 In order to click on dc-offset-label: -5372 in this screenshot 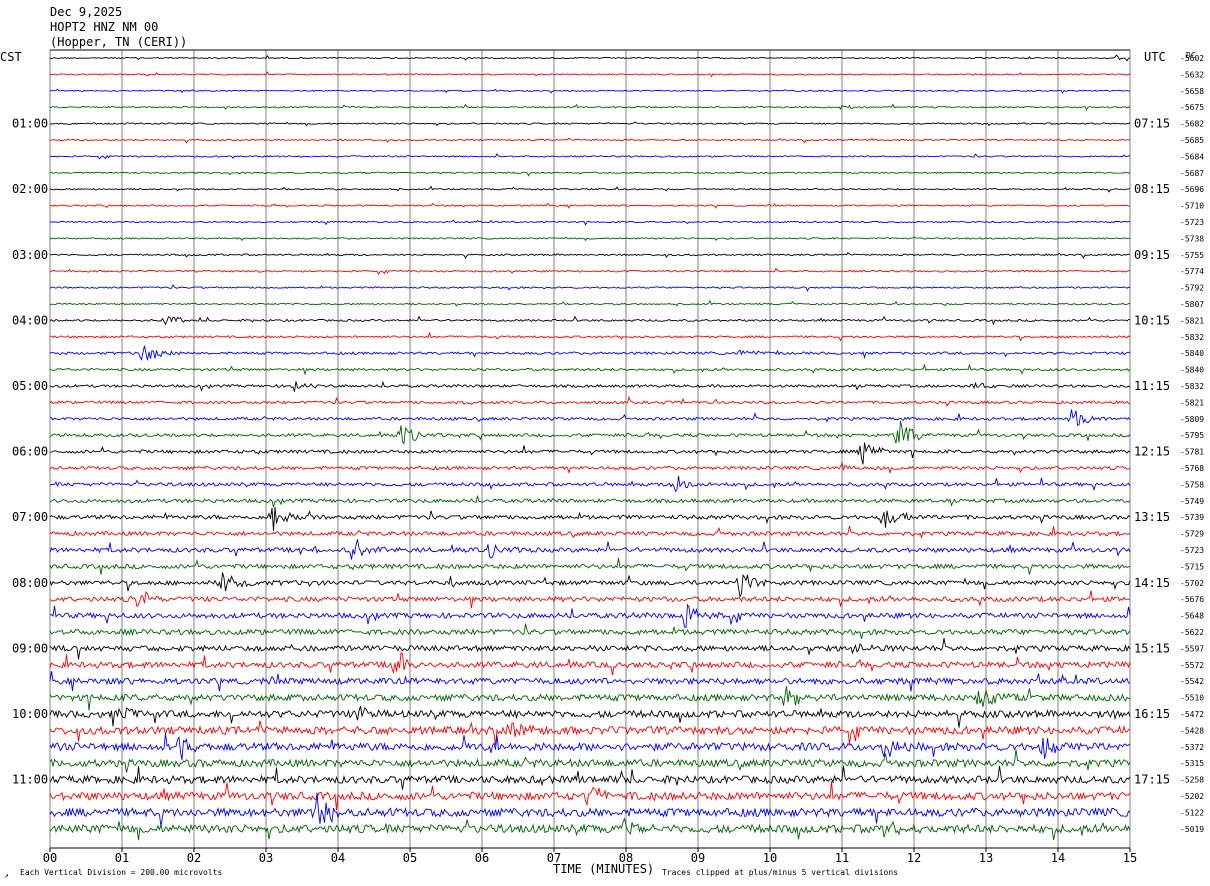, I will do `click(1192, 747)`.